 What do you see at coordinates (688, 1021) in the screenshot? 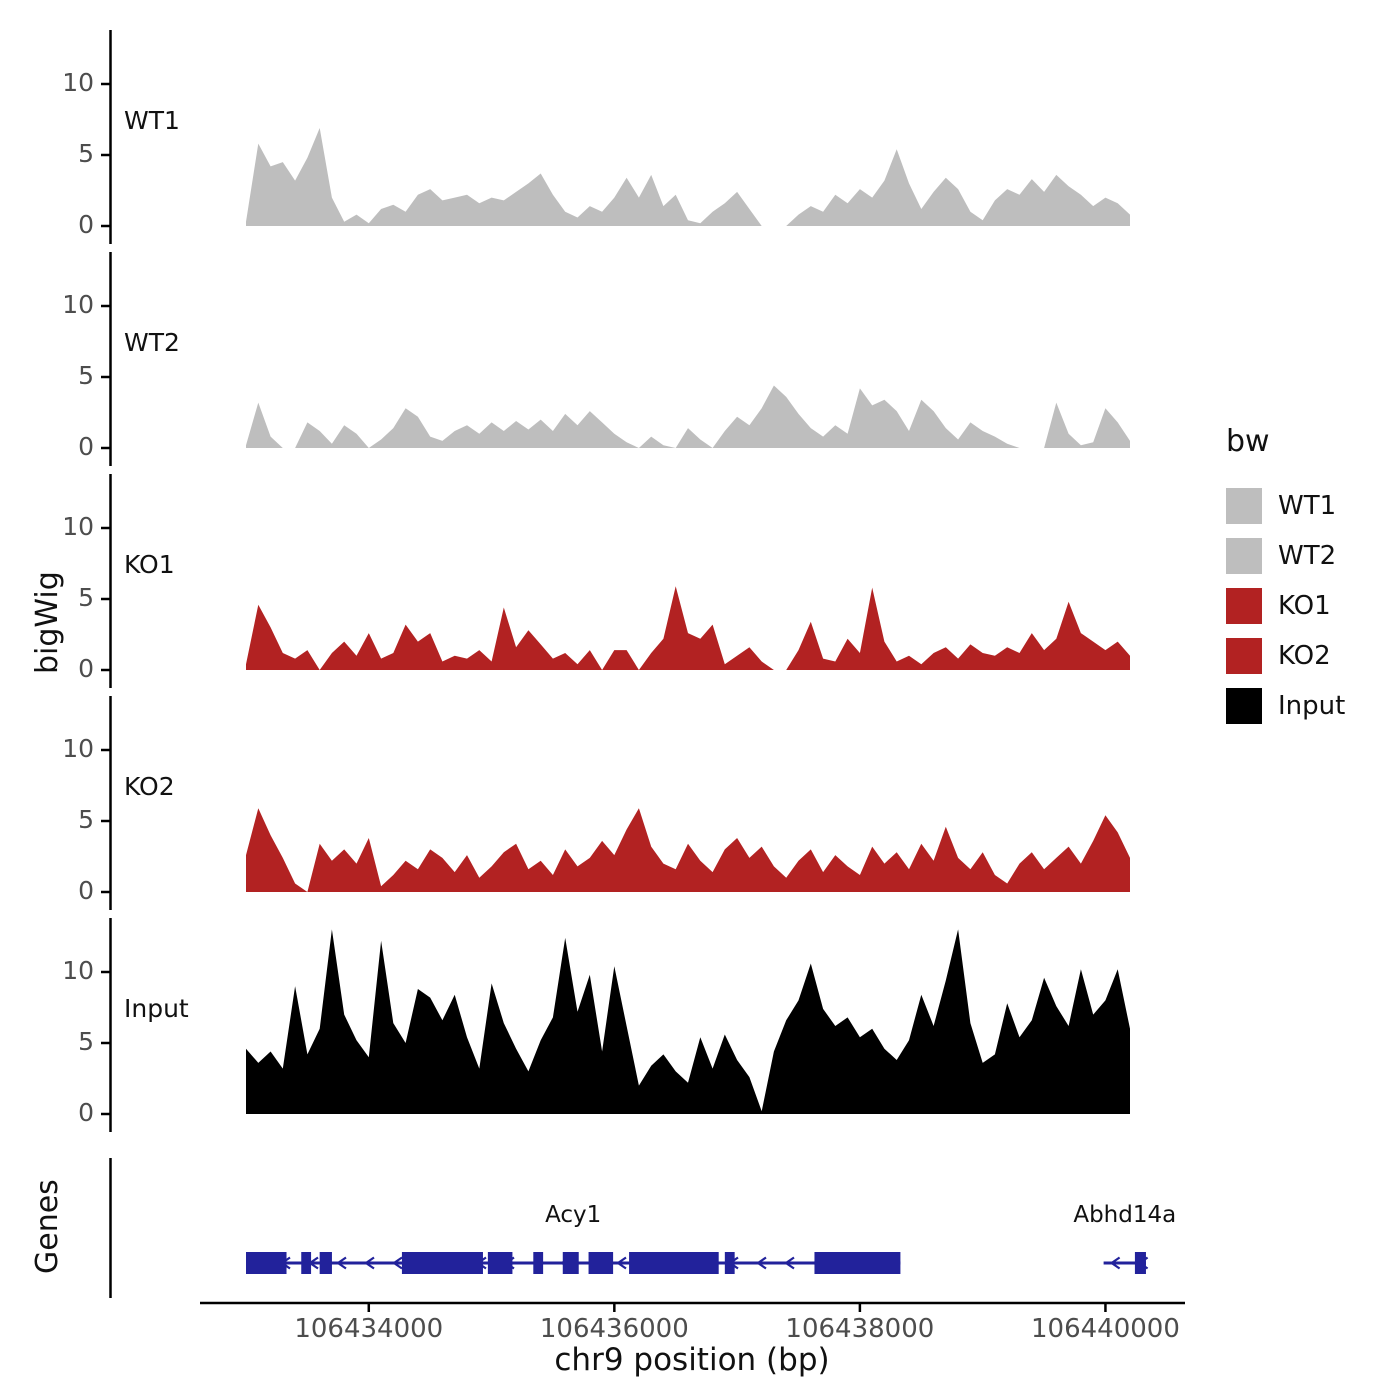
I see `coverage-area-input` at bounding box center [688, 1021].